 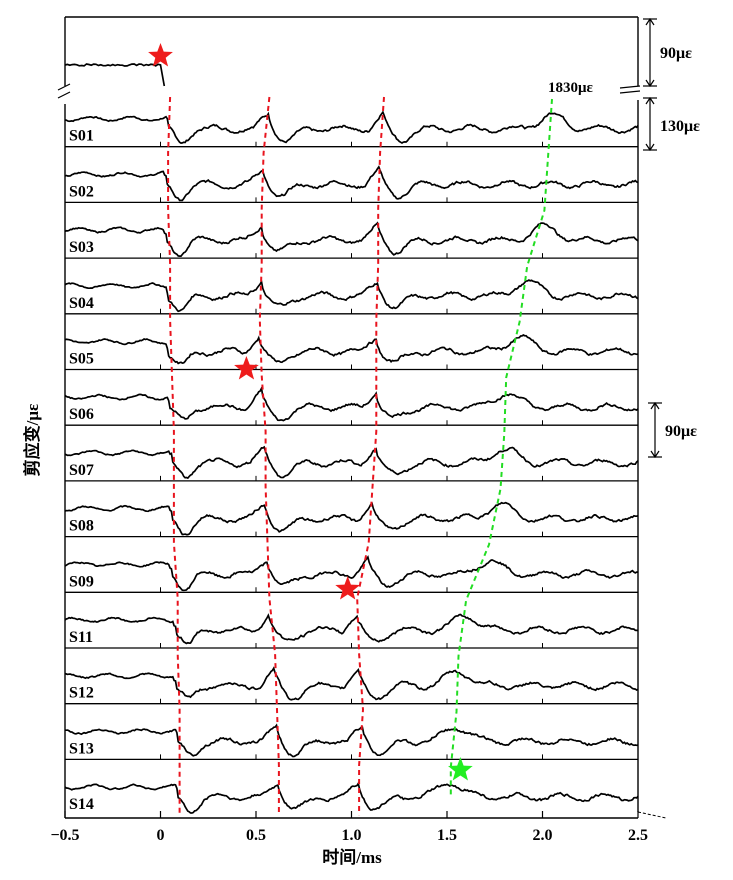 I want to click on series-label-s08: S08, so click(x=81, y=526).